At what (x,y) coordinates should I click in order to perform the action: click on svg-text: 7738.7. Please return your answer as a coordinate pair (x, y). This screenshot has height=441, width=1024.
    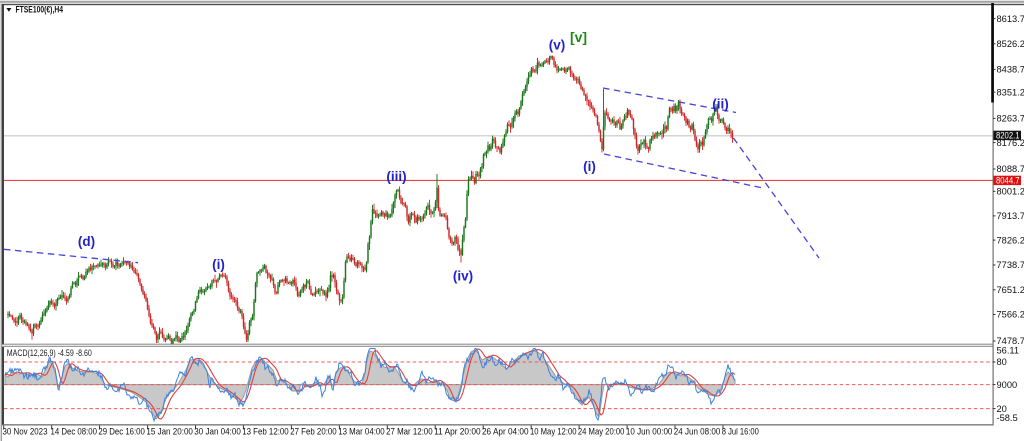
    Looking at the image, I should click on (1010, 265).